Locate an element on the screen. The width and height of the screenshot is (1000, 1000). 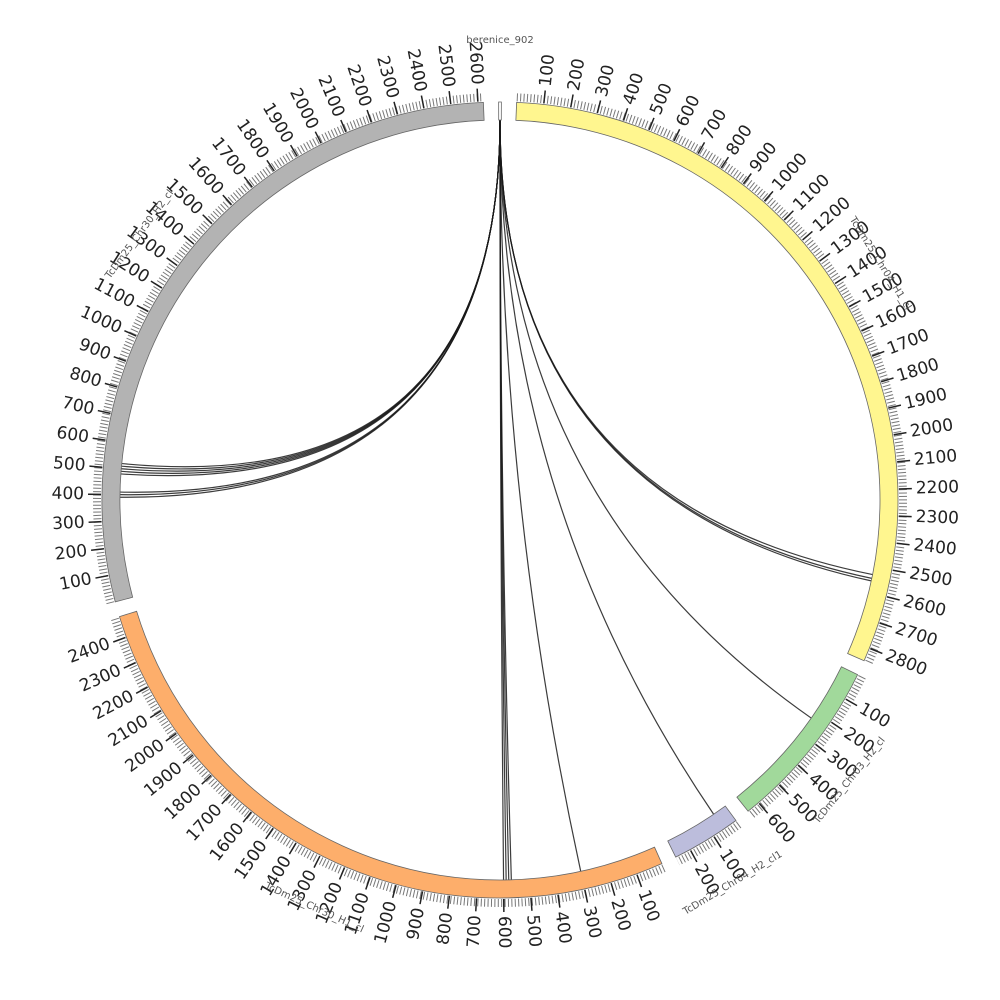
tick-label: 2700 is located at coordinates (916, 635).